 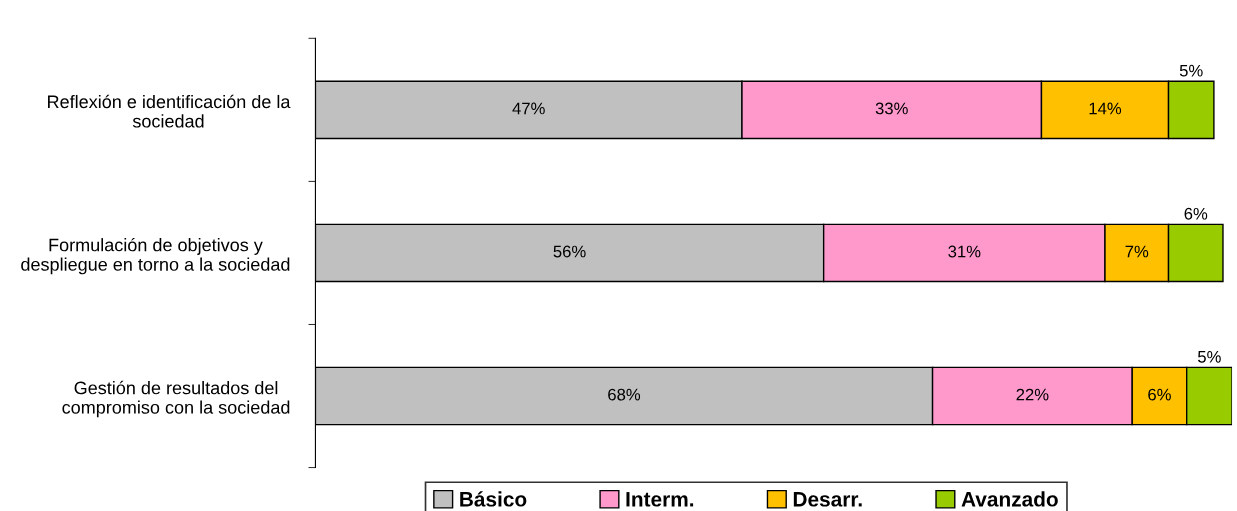 What do you see at coordinates (827, 499) in the screenshot?
I see `legend-label: Desarr.` at bounding box center [827, 499].